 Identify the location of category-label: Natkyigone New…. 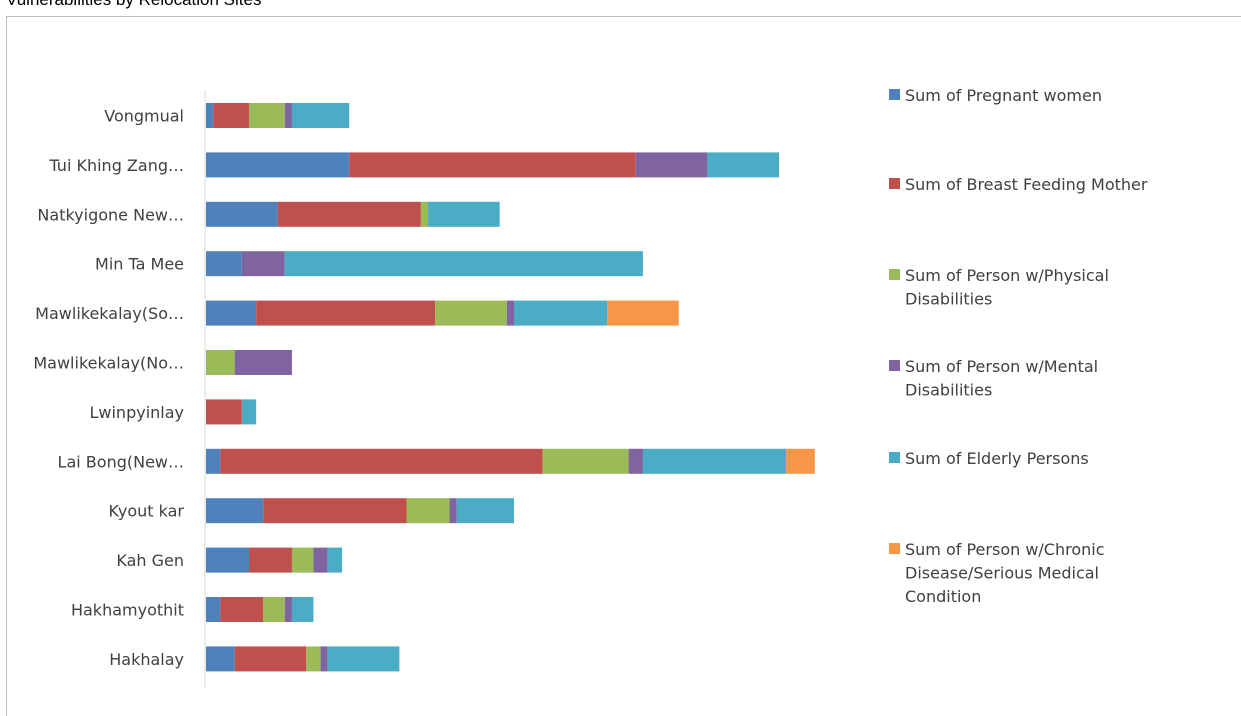
(110, 214).